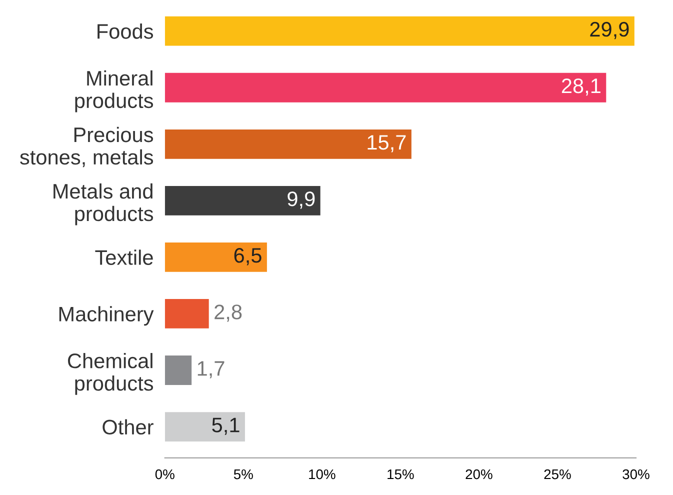 The height and width of the screenshot is (495, 673). Describe the element at coordinates (479, 474) in the screenshot. I see `x-tick-label: 20%` at that location.